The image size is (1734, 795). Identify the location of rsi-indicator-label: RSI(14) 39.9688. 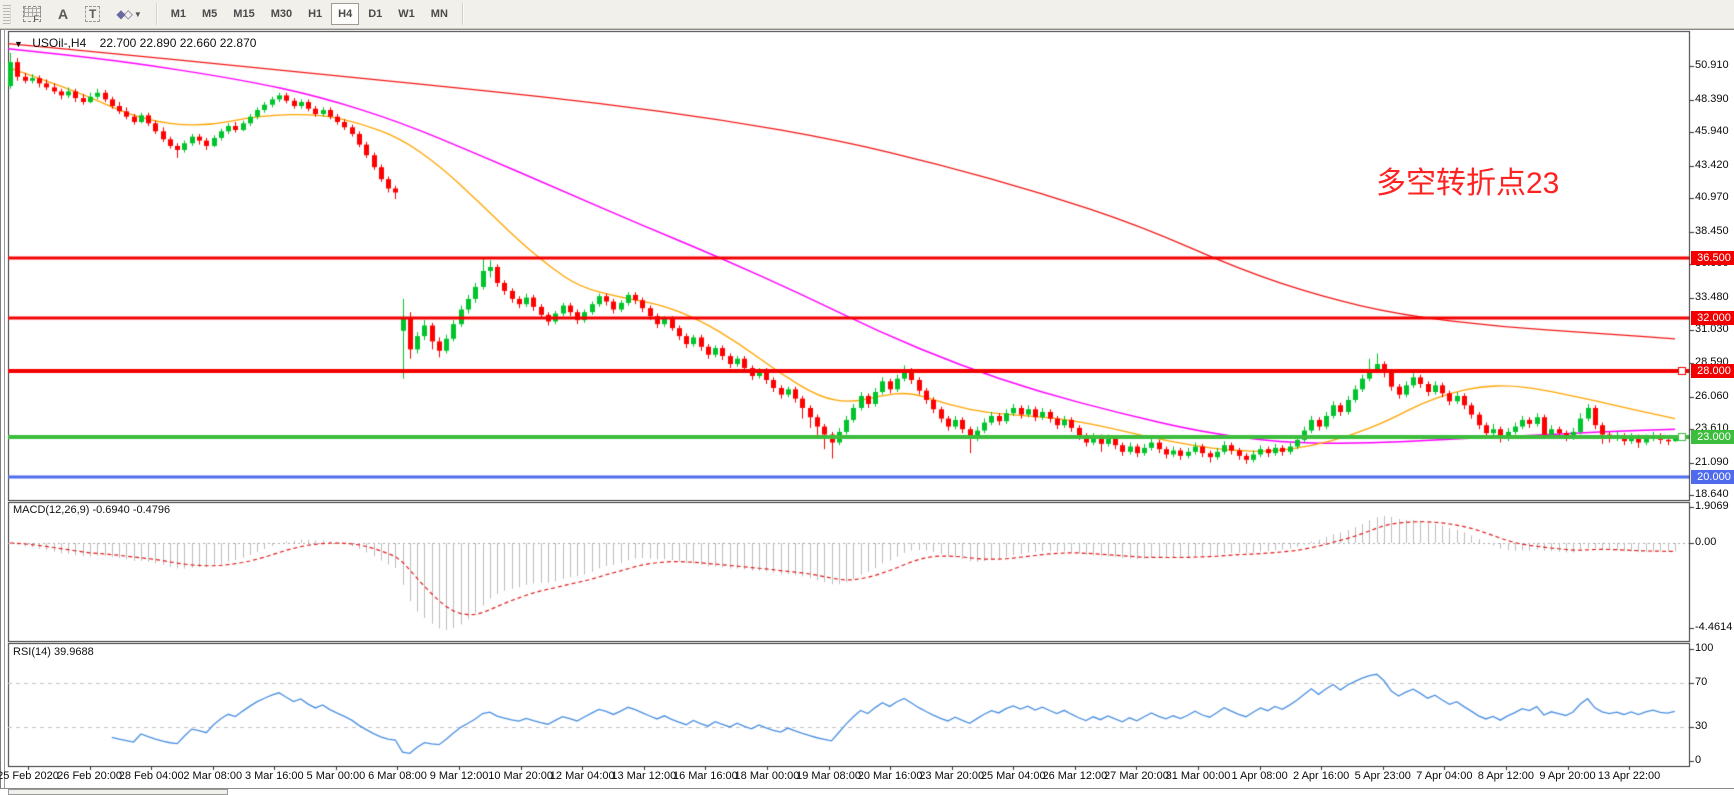
(53, 652).